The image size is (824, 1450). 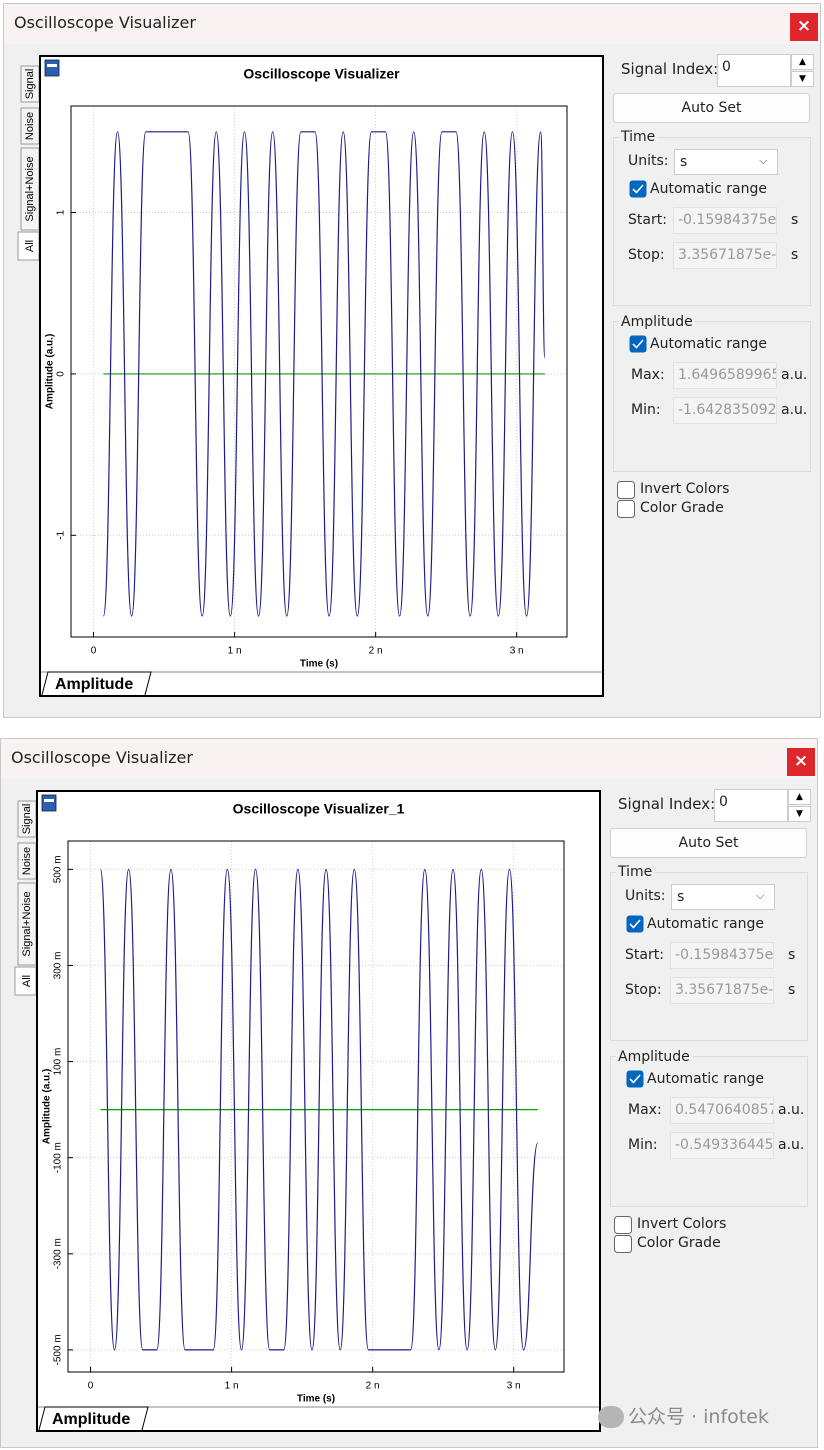 I want to click on stop-field: 3.35671875e-0, so click(x=725, y=255).